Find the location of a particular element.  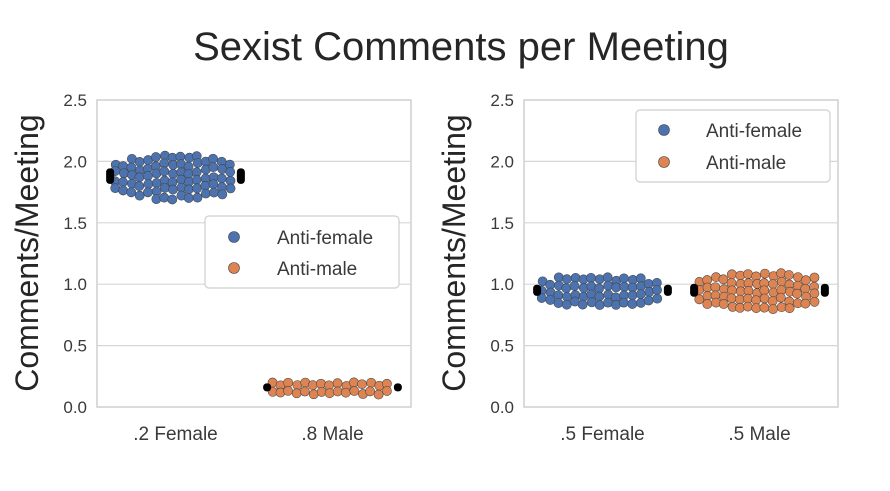

left-y-tick-label: 1.0 is located at coordinates (75, 284).